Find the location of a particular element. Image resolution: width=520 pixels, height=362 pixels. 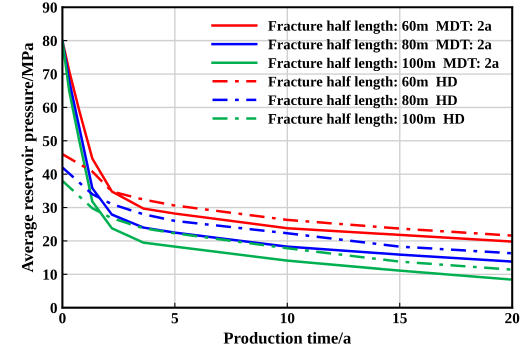

y-axis-title: Average reservoir pressure/MPa is located at coordinates (29, 157).